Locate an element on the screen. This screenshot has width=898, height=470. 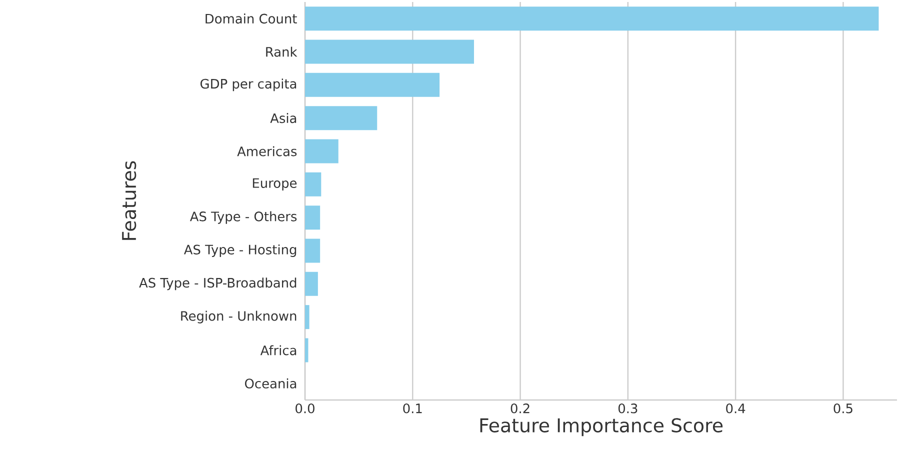
x-tick-label: 0.2 is located at coordinates (520, 409).